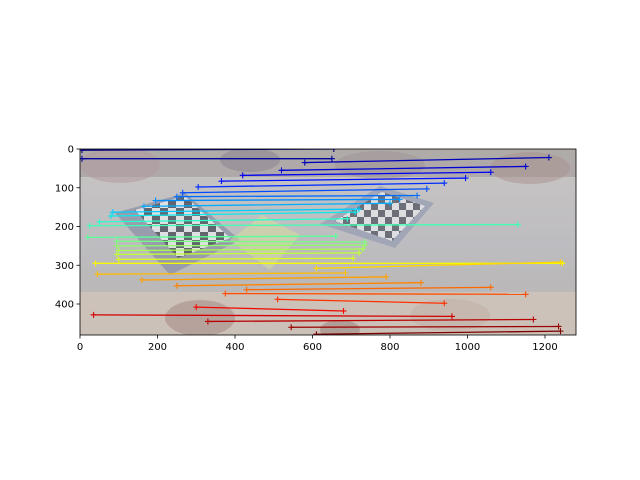 The image size is (640, 480). I want to click on x-tick-label: 0, so click(80, 347).